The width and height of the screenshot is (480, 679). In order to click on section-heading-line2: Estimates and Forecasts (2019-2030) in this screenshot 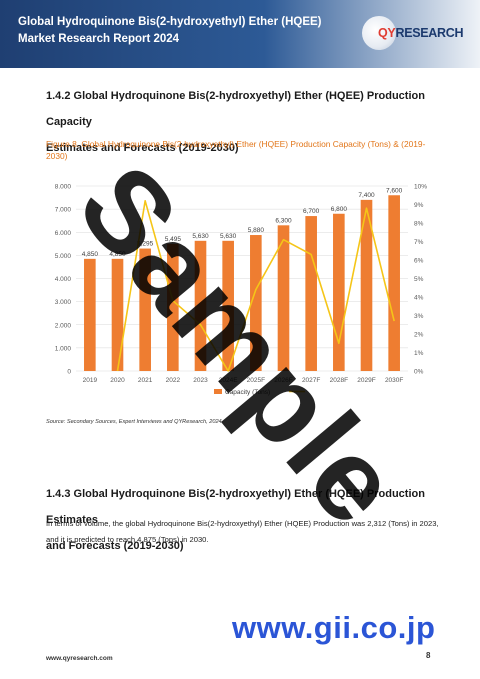, I will do `click(142, 148)`.